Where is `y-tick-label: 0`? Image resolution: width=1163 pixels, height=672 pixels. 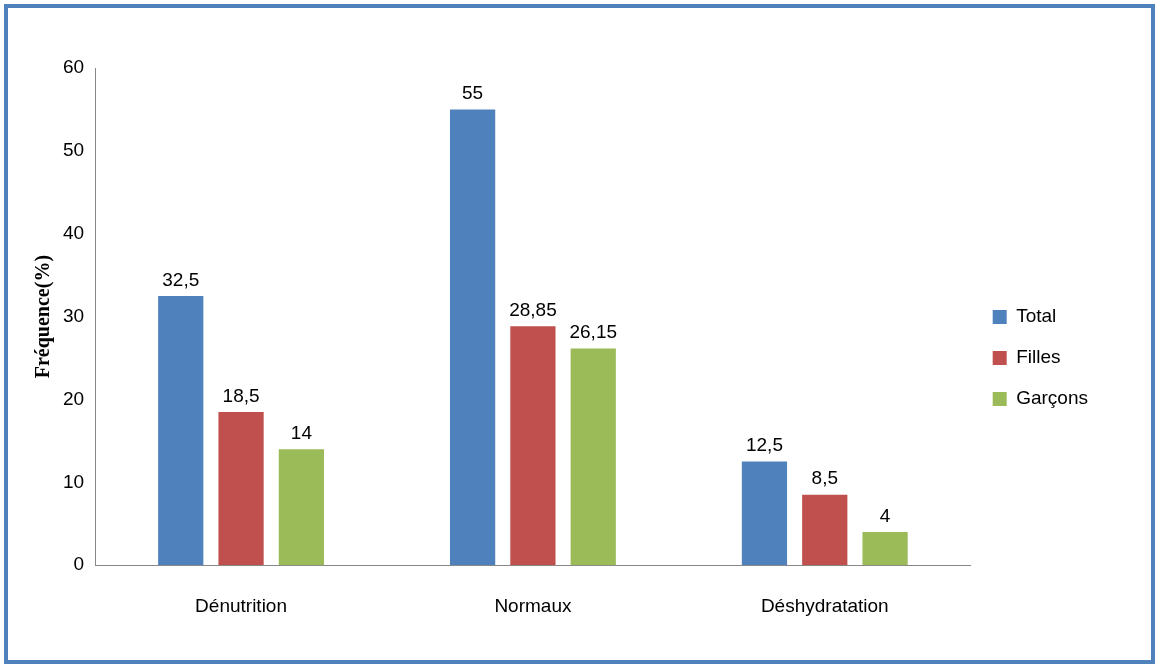 y-tick-label: 0 is located at coordinates (79, 564).